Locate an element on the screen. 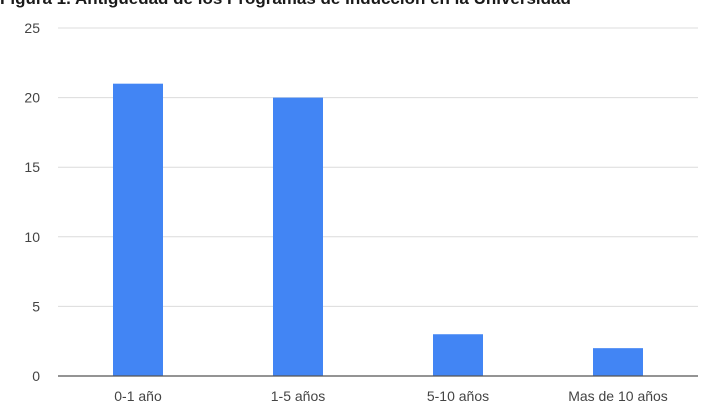 Image resolution: width=704 pixels, height=417 pixels. y-tick-label: 20 is located at coordinates (32, 98).